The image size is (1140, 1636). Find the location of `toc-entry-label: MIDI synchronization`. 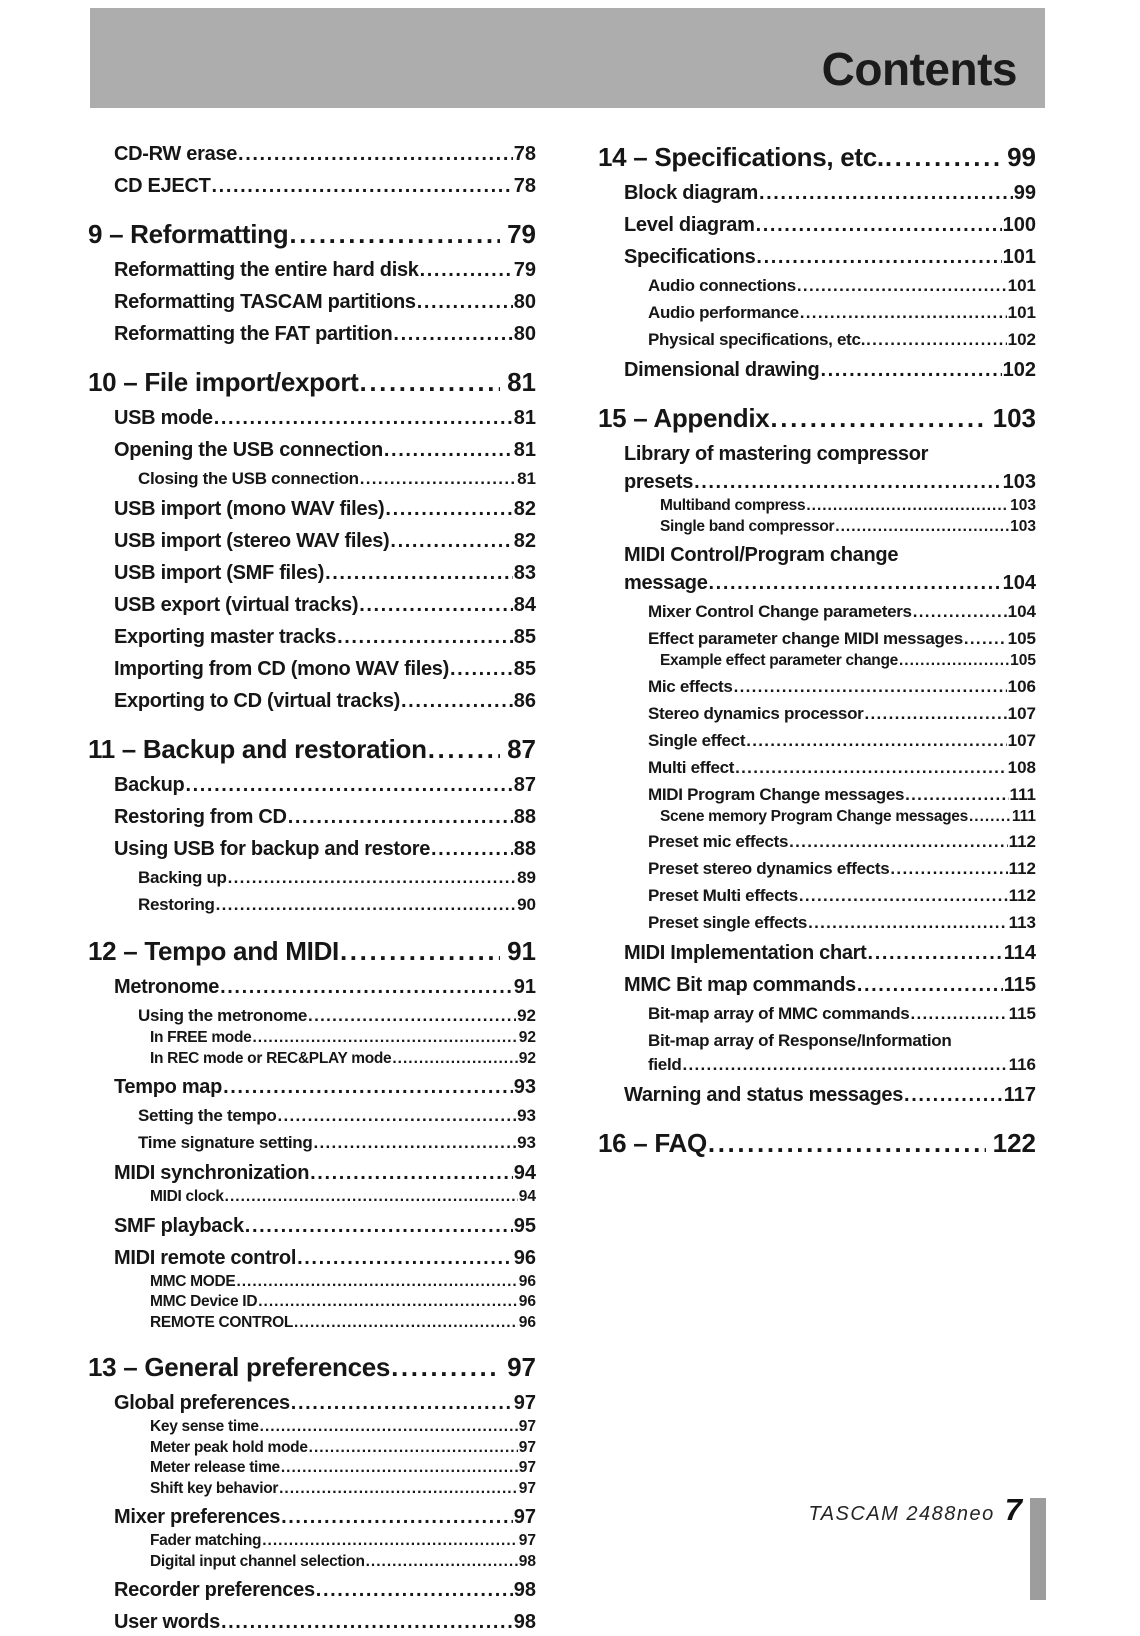

toc-entry-label: MIDI synchronization is located at coordinates (212, 1173).